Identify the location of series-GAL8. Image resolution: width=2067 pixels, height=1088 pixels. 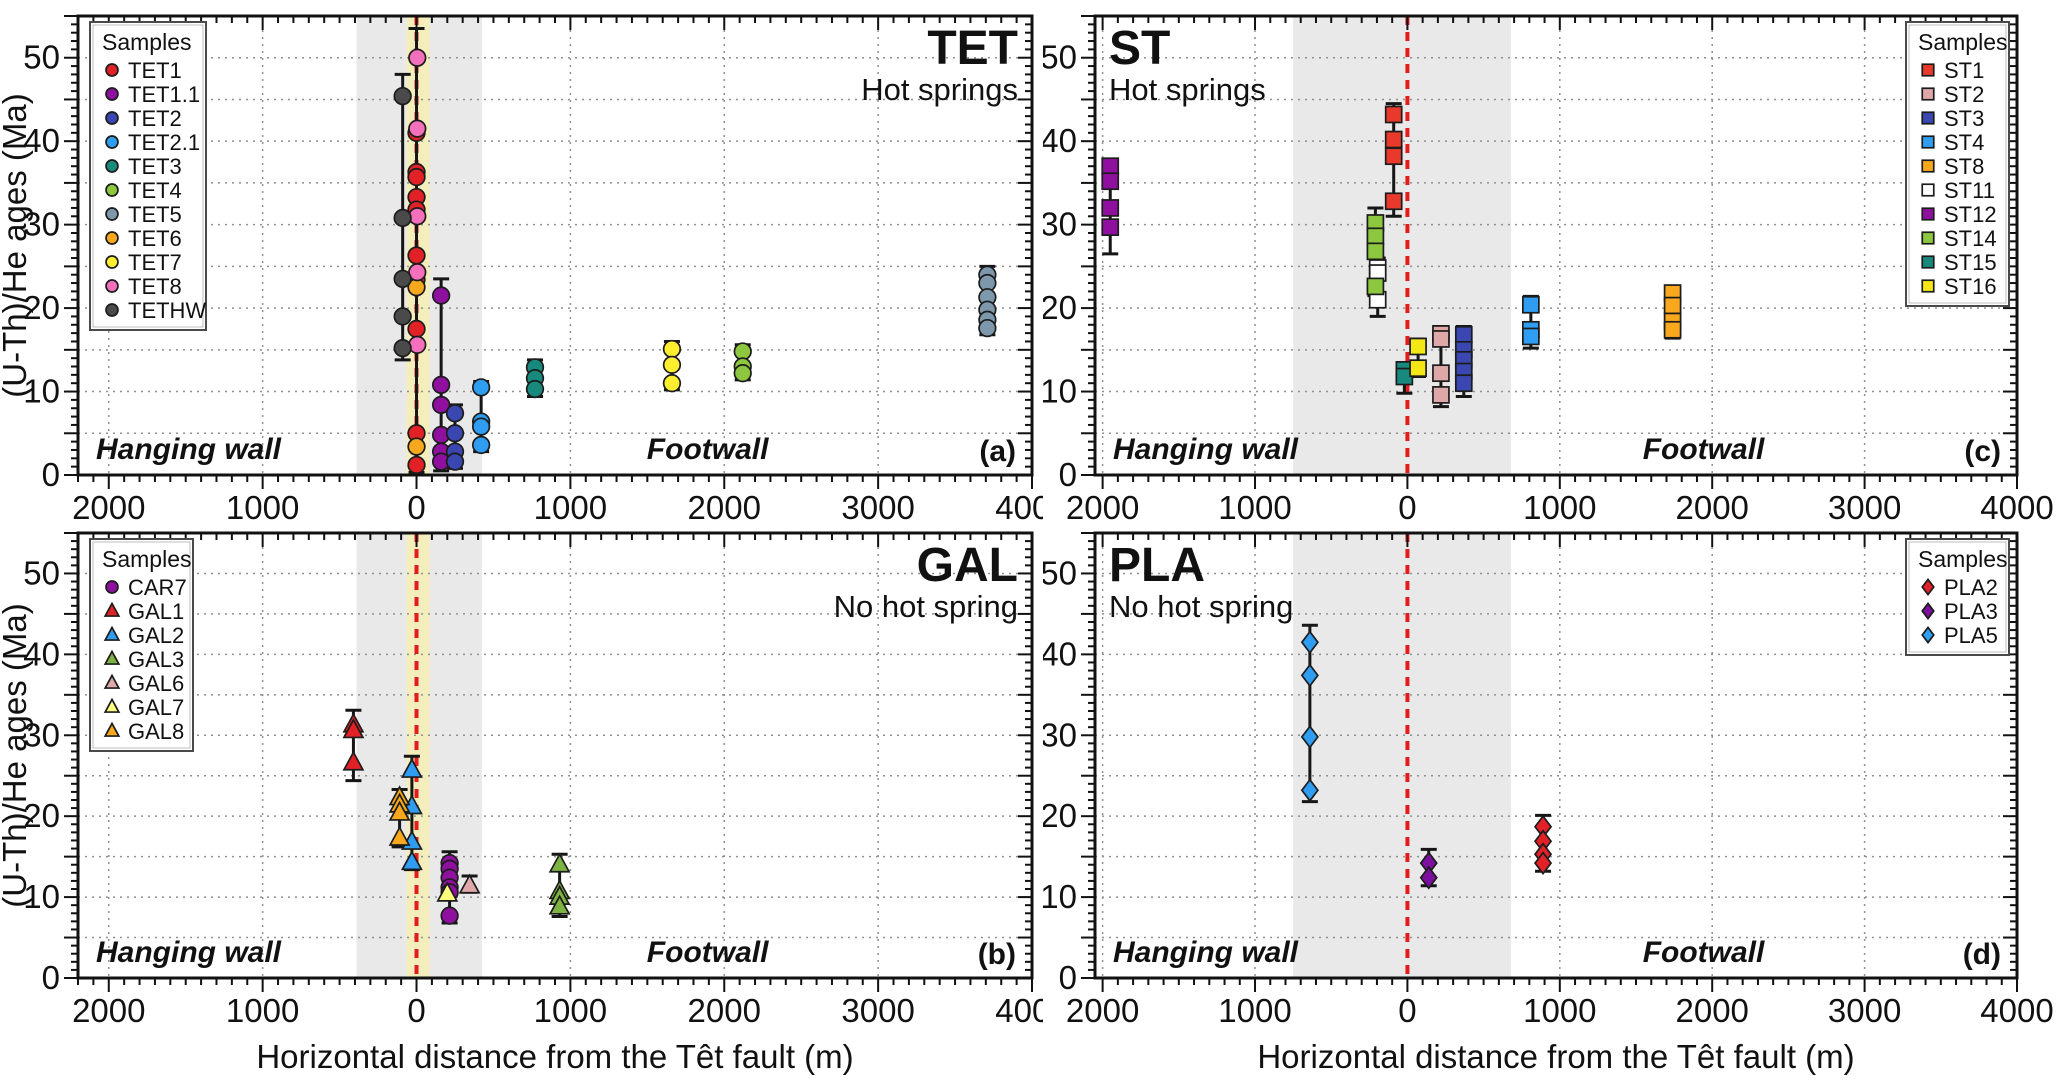
(399, 815).